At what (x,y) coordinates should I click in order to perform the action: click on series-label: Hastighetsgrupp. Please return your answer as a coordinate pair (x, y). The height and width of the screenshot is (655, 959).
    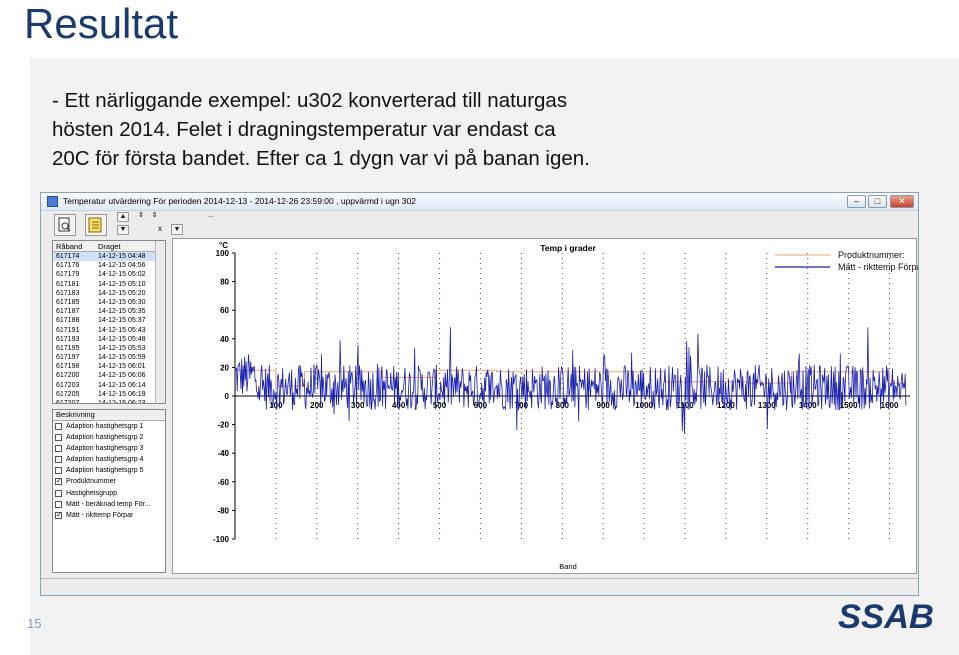
    Looking at the image, I should click on (91, 493).